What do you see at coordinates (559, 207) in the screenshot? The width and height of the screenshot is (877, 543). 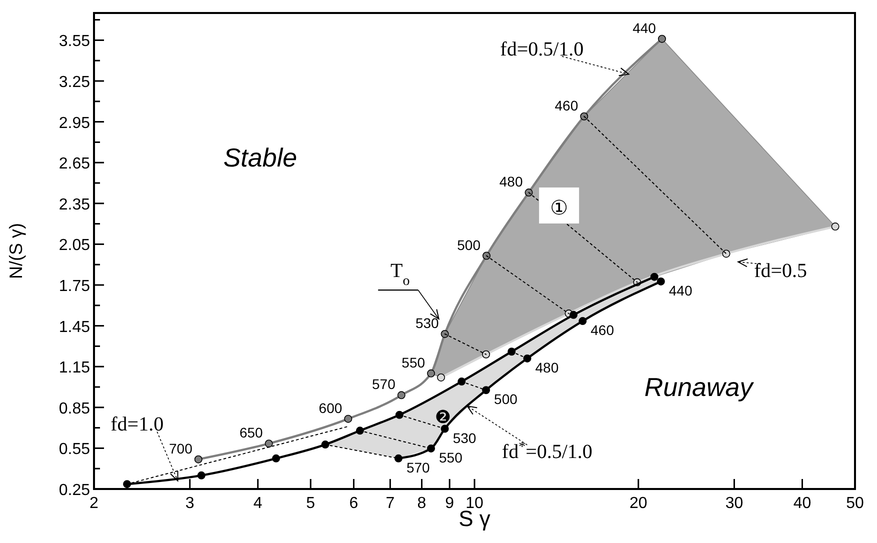 I see `annotation: ①` at bounding box center [559, 207].